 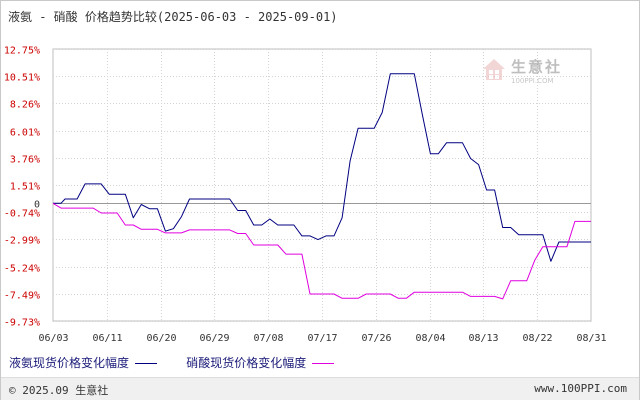 I want to click on legend-item-series1: 液氨现货价格变化幅度, so click(x=83, y=362).